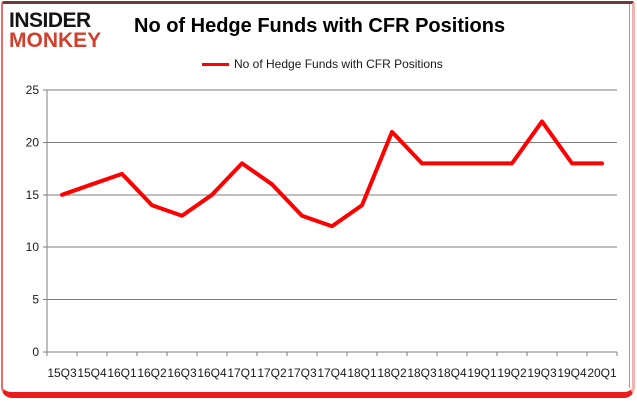 The image size is (637, 408). What do you see at coordinates (215, 64) in the screenshot?
I see `legend-line-icon` at bounding box center [215, 64].